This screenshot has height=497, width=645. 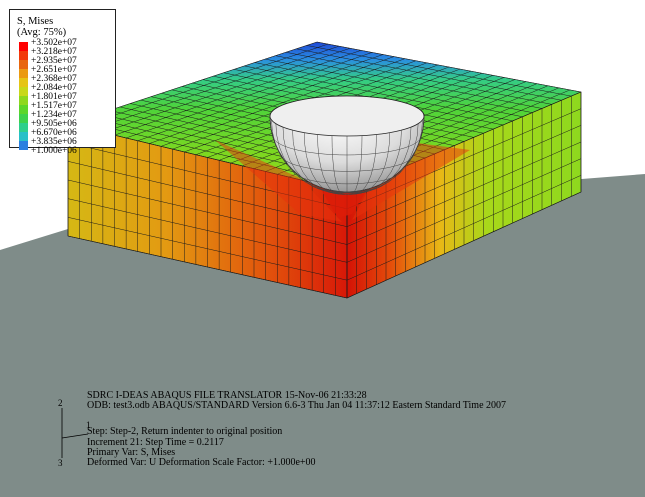 I want to click on legend-value: +3.502e+07, so click(x=54, y=43).